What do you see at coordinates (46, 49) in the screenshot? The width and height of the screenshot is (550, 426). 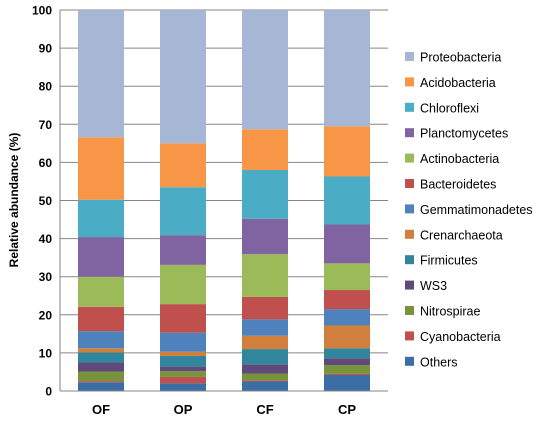 I see `y-tick-label: 90` at bounding box center [46, 49].